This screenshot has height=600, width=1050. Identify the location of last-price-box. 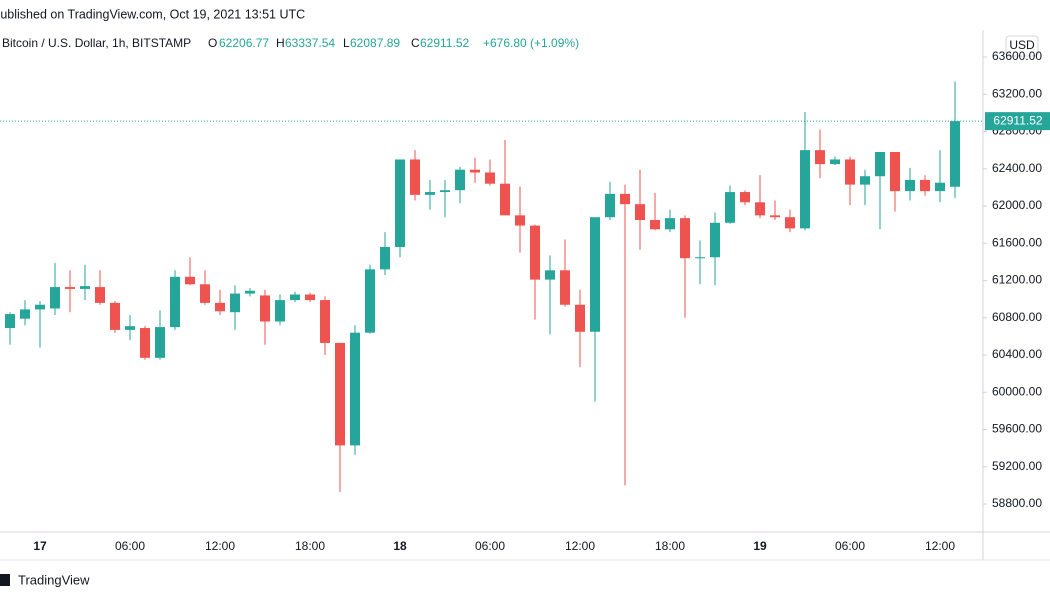
(1017, 121).